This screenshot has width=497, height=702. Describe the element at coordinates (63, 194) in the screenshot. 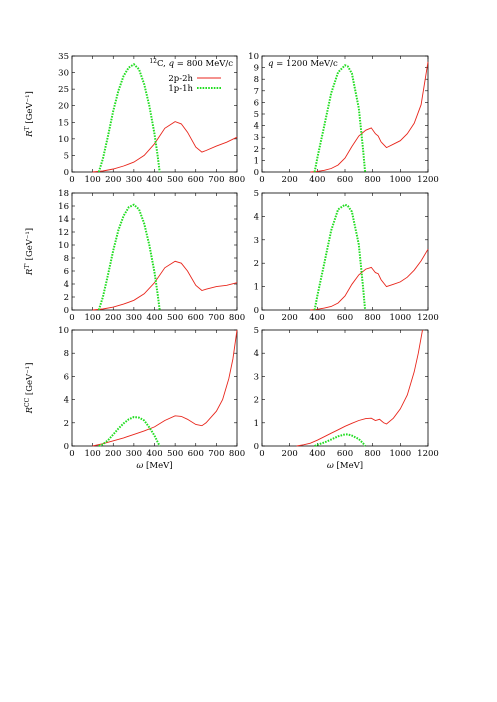

I see `y-tick-label: 18` at that location.